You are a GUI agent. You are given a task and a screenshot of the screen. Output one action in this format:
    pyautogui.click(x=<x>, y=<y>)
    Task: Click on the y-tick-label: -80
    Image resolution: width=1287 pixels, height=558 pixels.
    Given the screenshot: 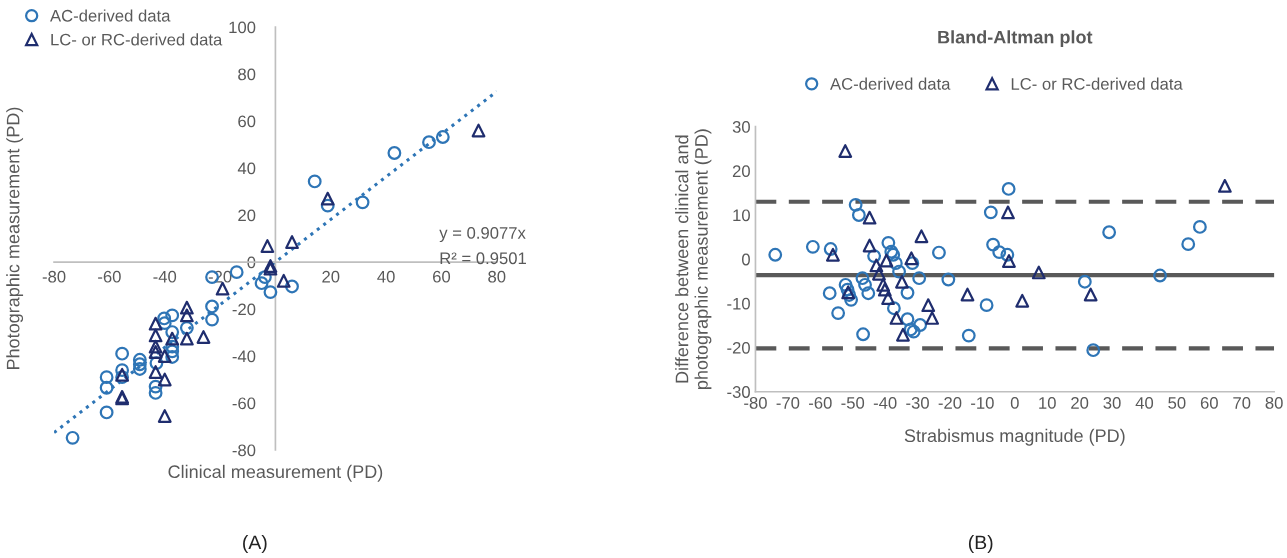 What is the action you would take?
    pyautogui.click(x=244, y=450)
    